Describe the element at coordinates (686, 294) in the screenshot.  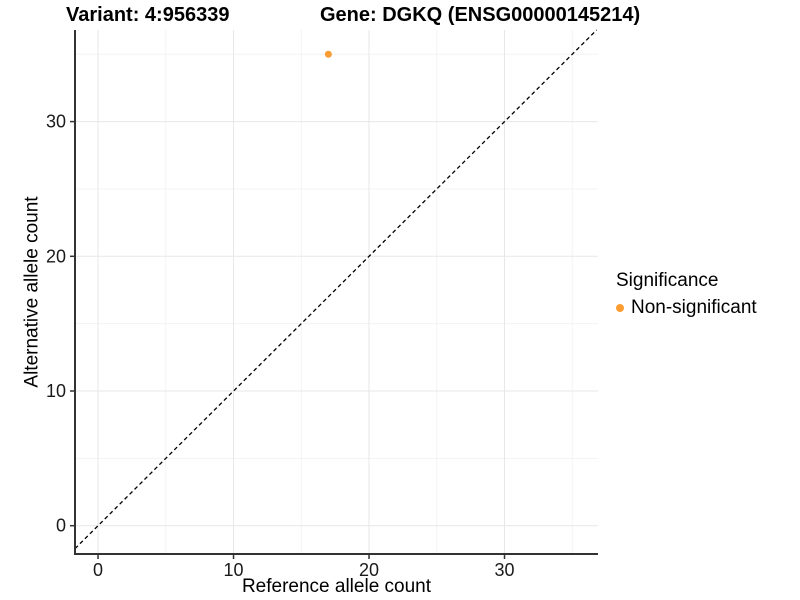
I see `legend: Significance Non-significant` at that location.